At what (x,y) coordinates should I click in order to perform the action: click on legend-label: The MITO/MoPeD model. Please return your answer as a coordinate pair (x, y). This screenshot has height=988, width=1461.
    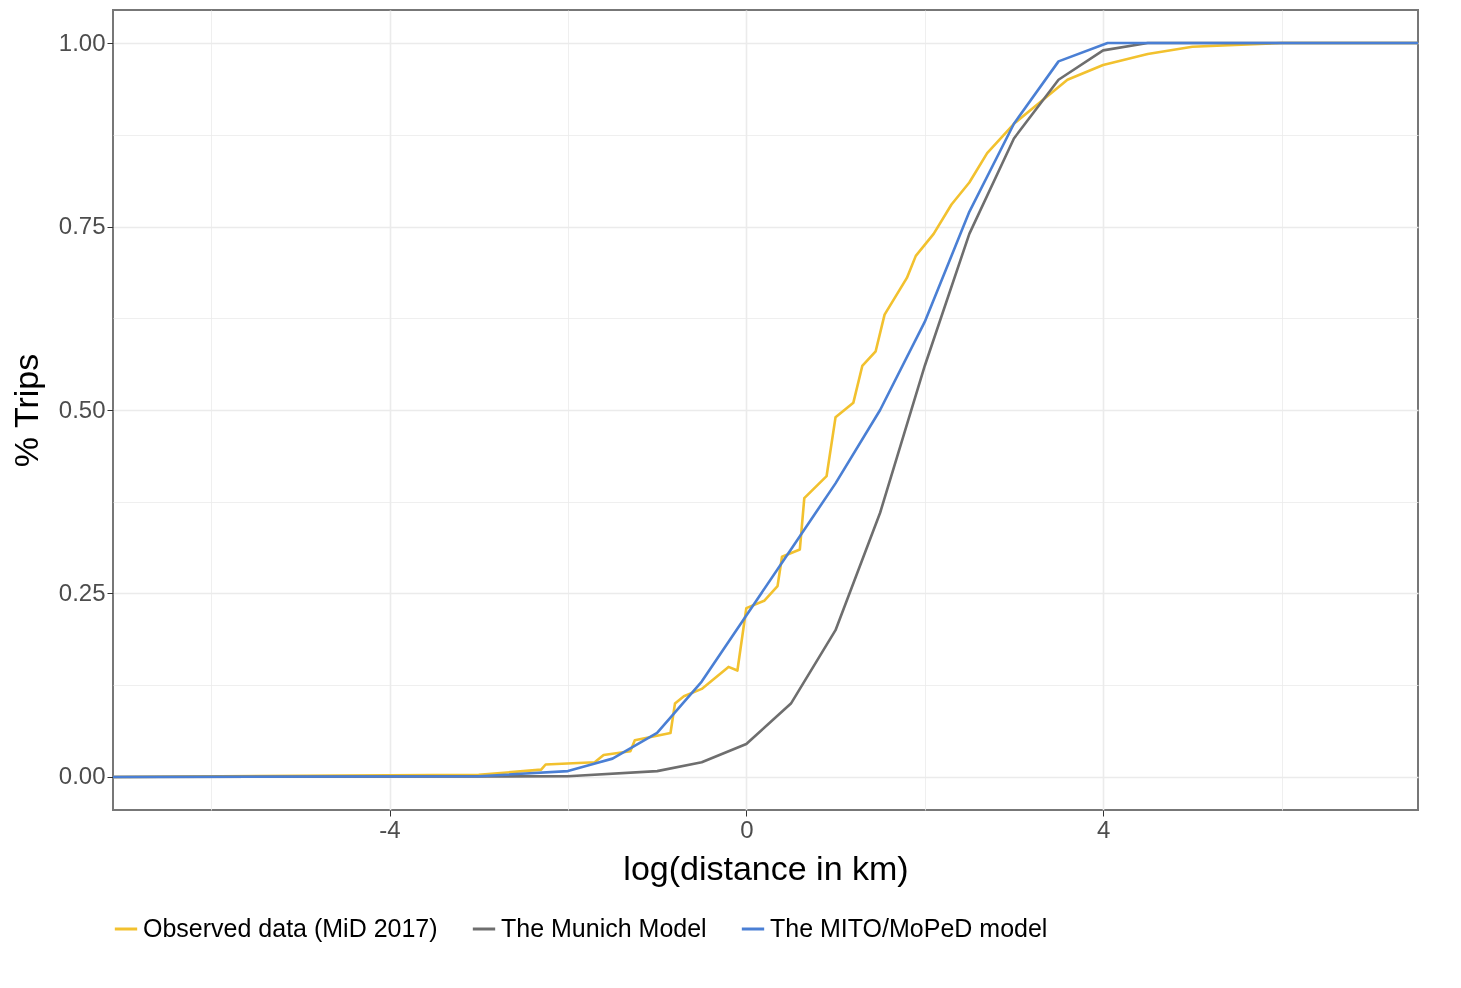
    Looking at the image, I should click on (909, 928).